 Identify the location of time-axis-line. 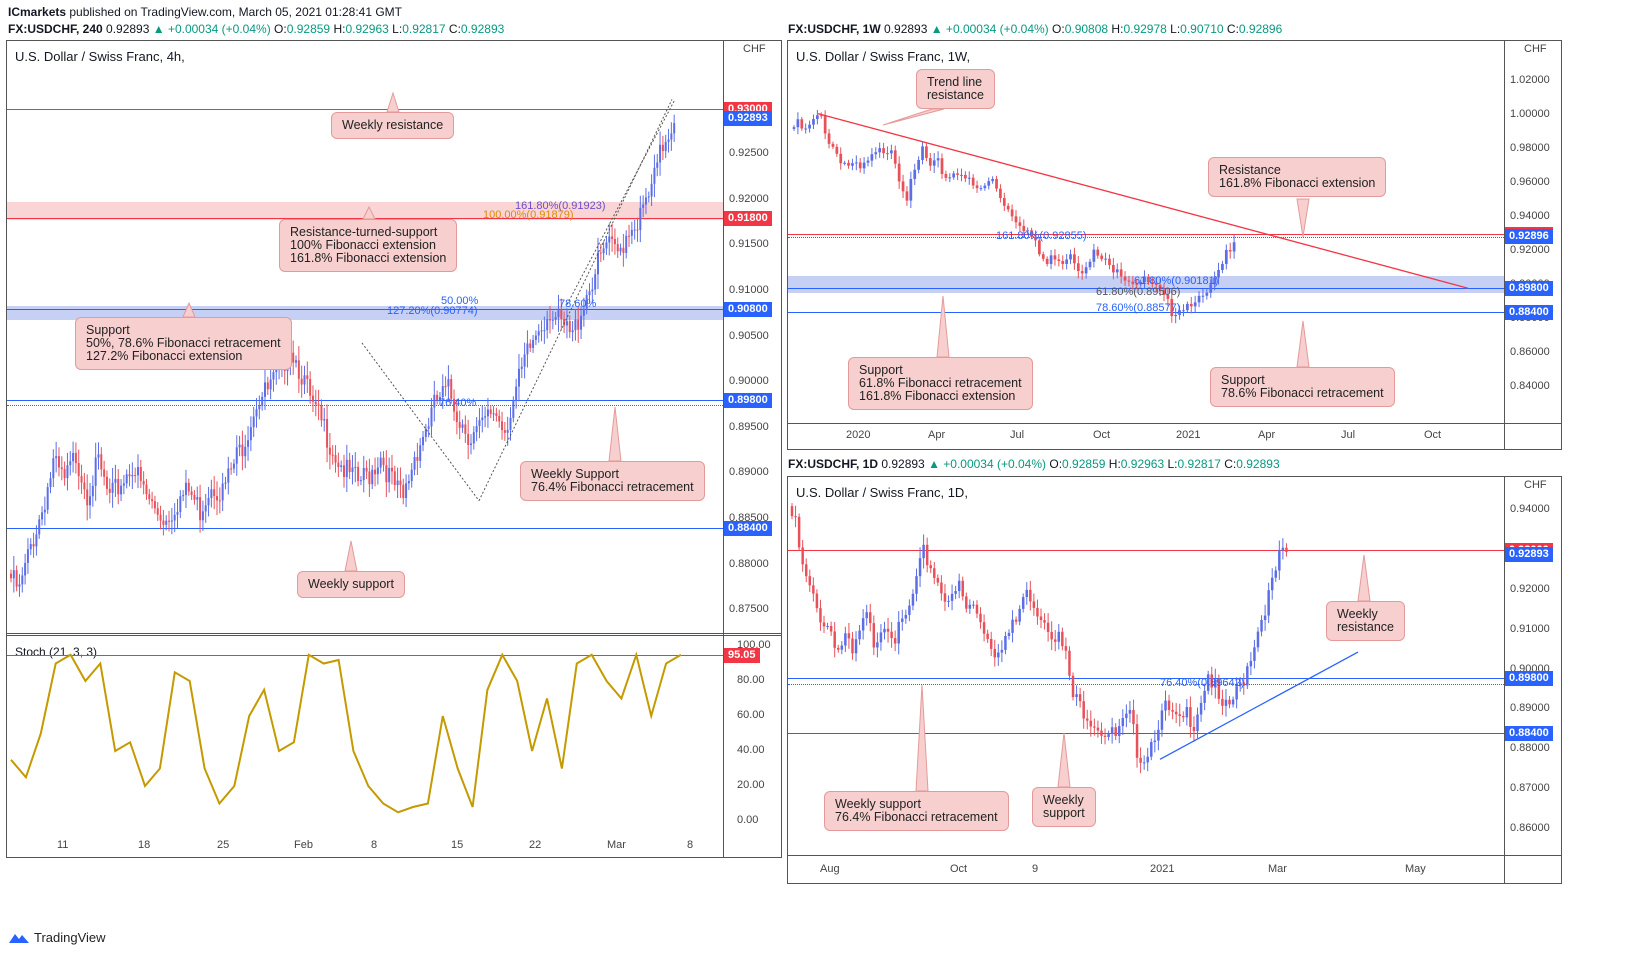
(1174, 855).